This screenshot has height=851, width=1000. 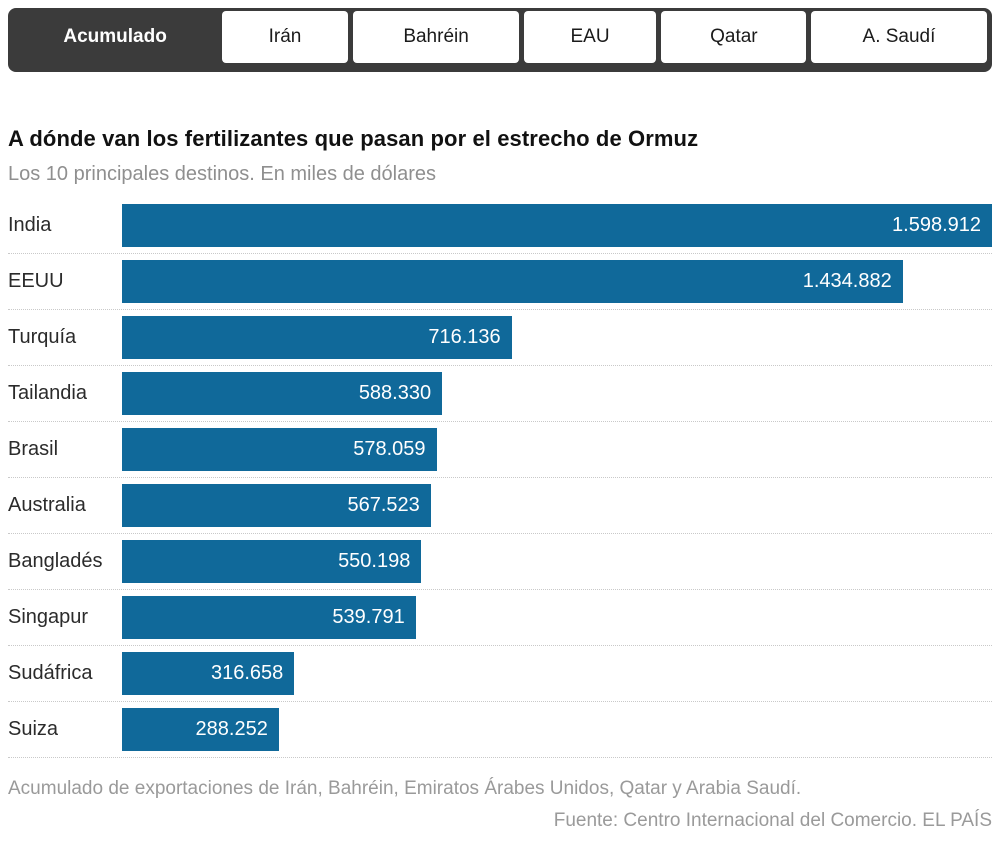 I want to click on value-label: 288.252, so click(x=231, y=729).